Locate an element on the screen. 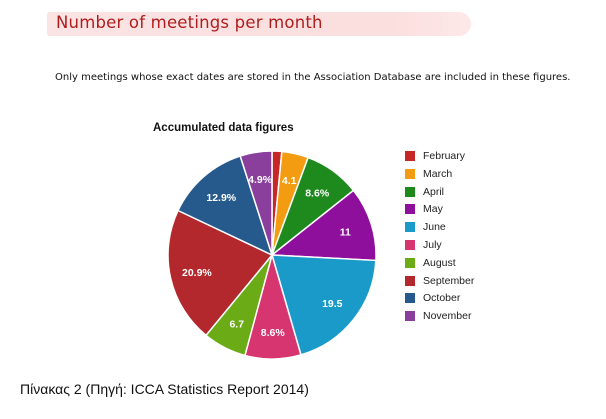 The height and width of the screenshot is (419, 606). legend-label: April is located at coordinates (434, 191).